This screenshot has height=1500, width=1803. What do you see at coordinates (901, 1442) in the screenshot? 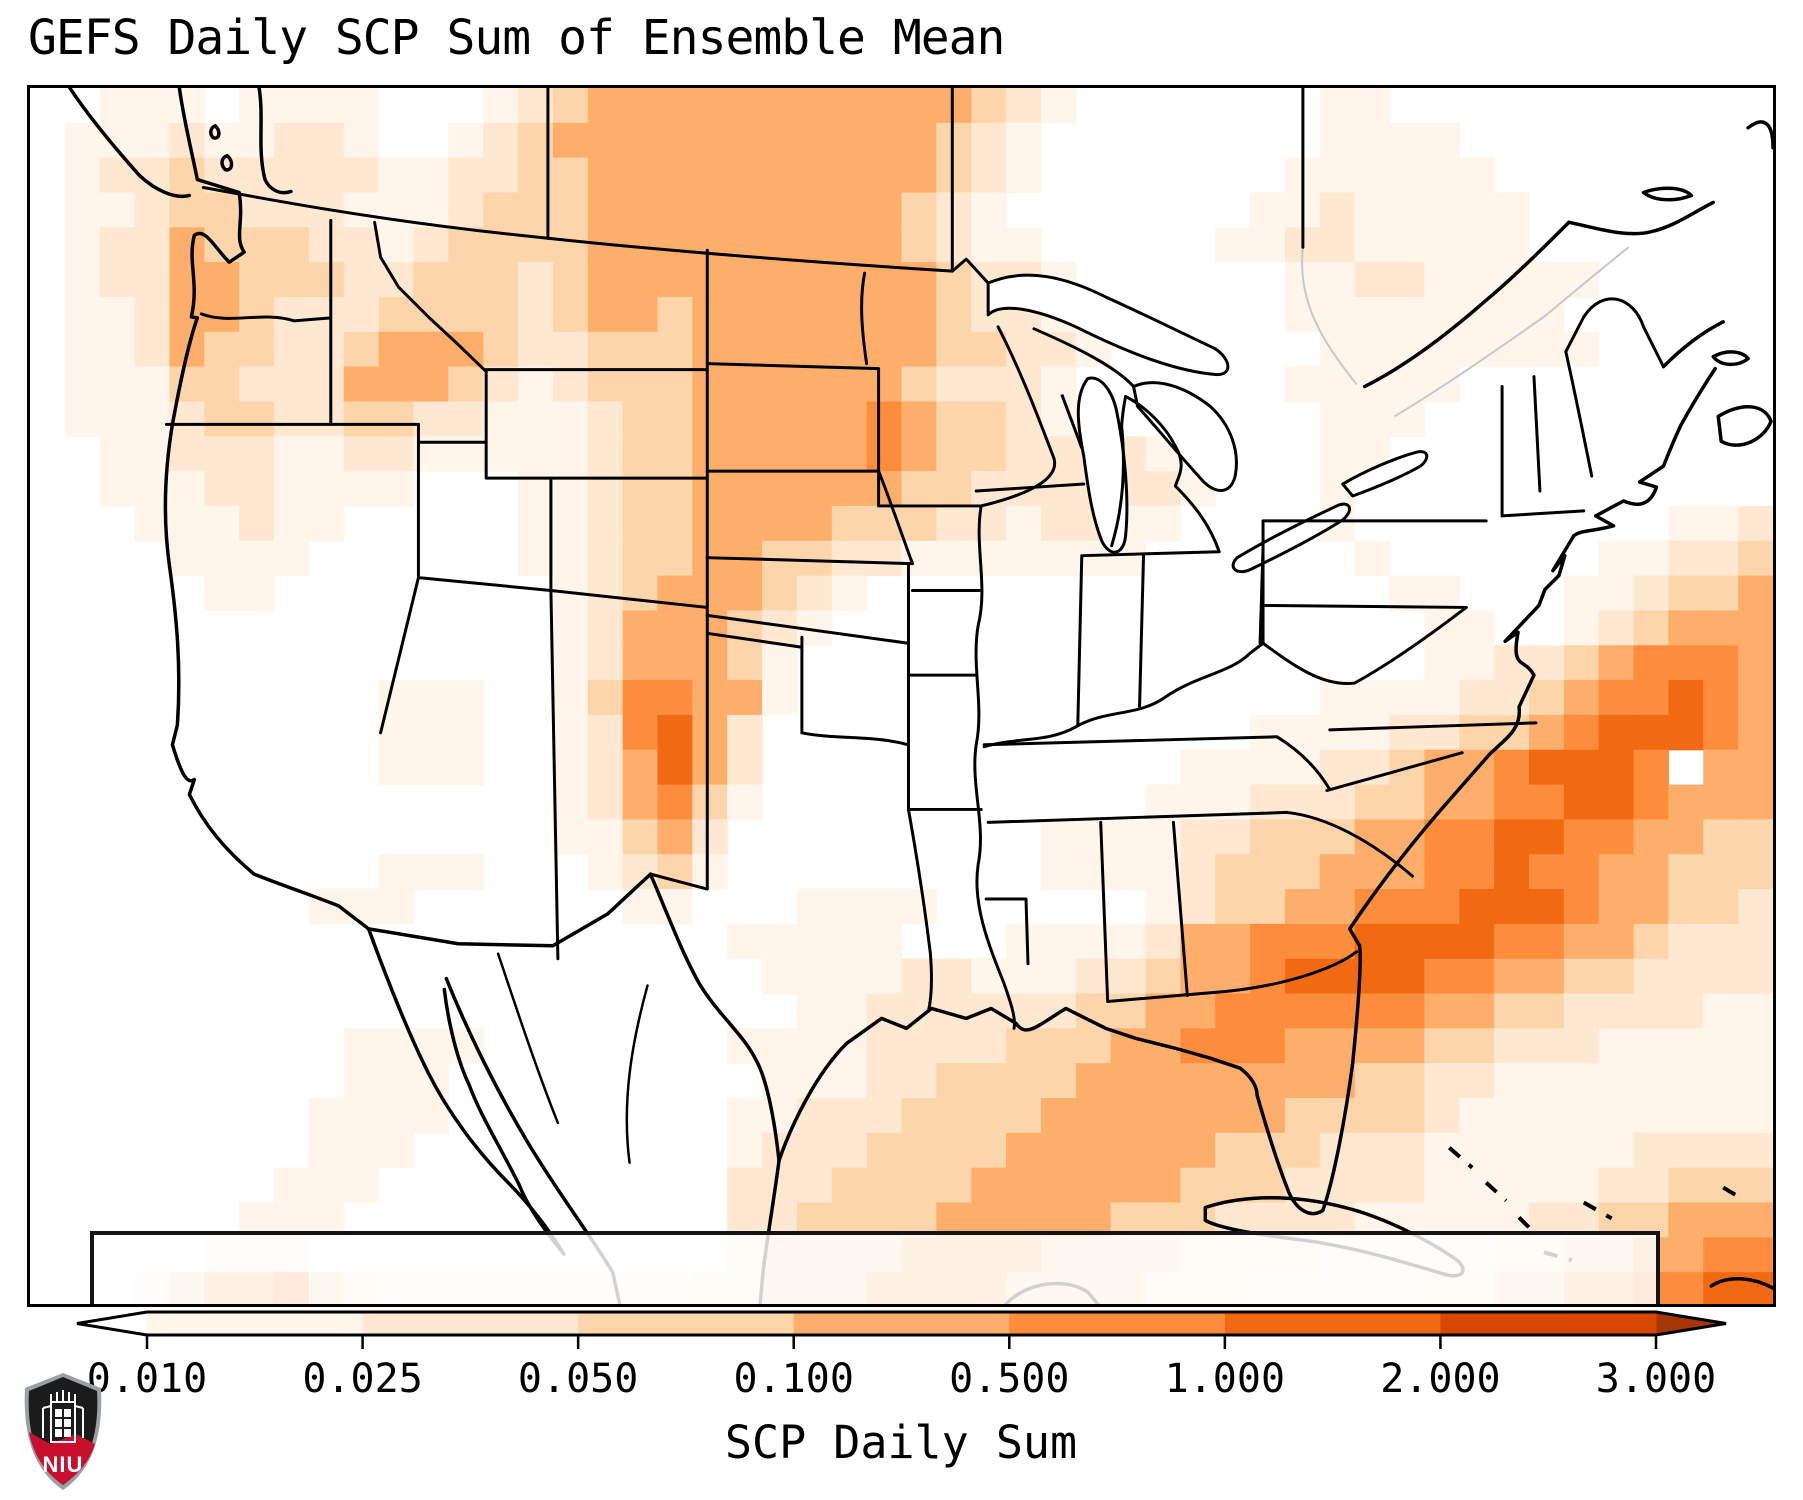
I see `colorbar-axis-label: SCP Daily Sum` at bounding box center [901, 1442].